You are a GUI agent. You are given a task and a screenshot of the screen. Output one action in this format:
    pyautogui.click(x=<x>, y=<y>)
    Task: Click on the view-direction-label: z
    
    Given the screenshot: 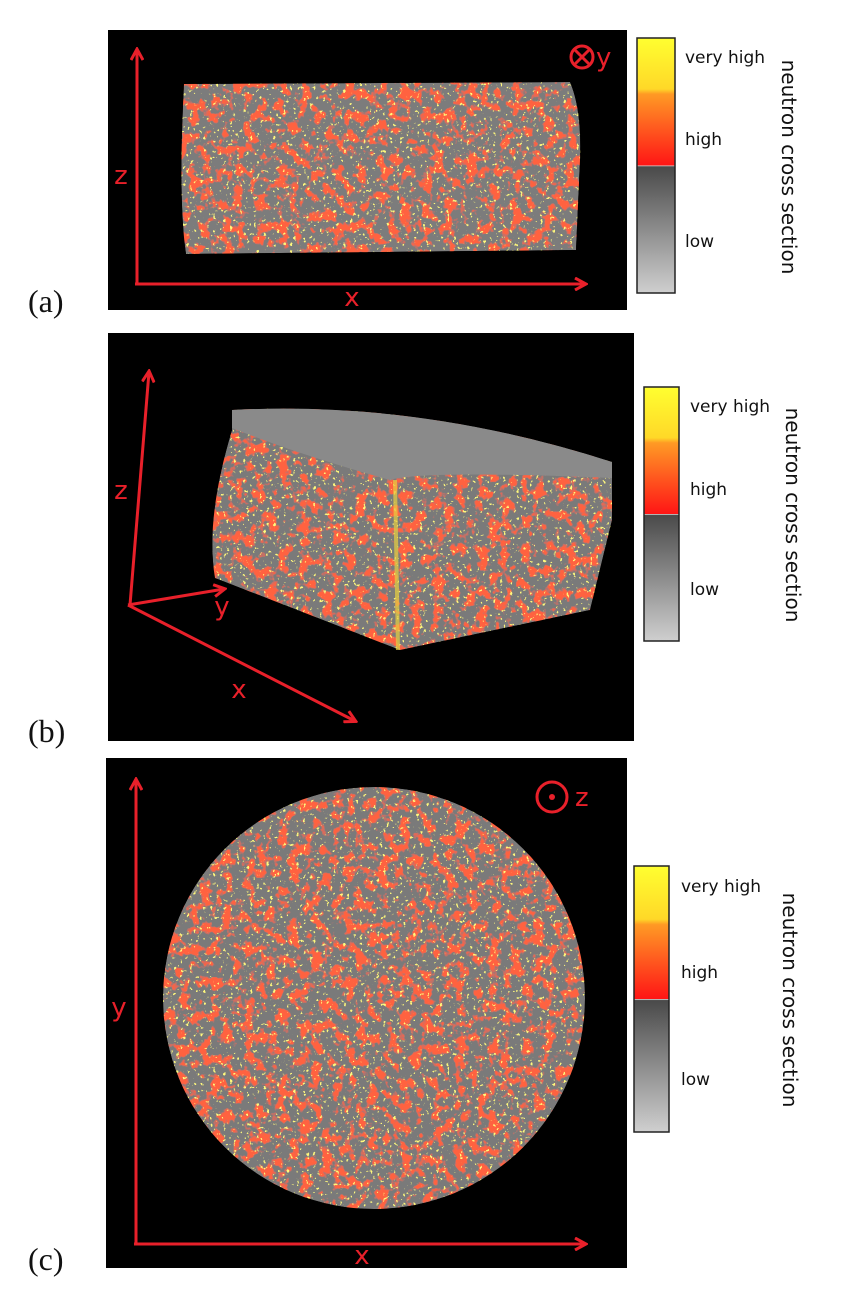 What is the action you would take?
    pyautogui.click(x=582, y=798)
    